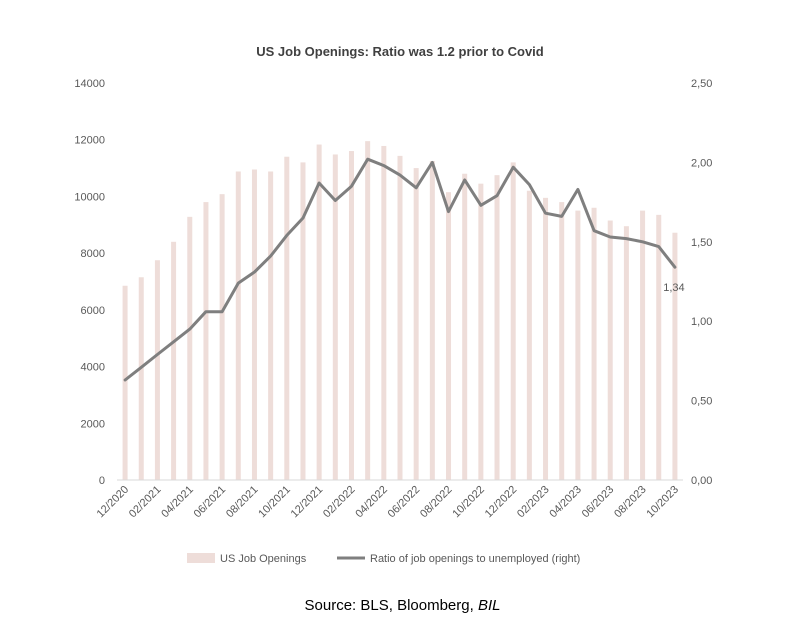  I want to click on legend-bar-swatch, so click(201, 558).